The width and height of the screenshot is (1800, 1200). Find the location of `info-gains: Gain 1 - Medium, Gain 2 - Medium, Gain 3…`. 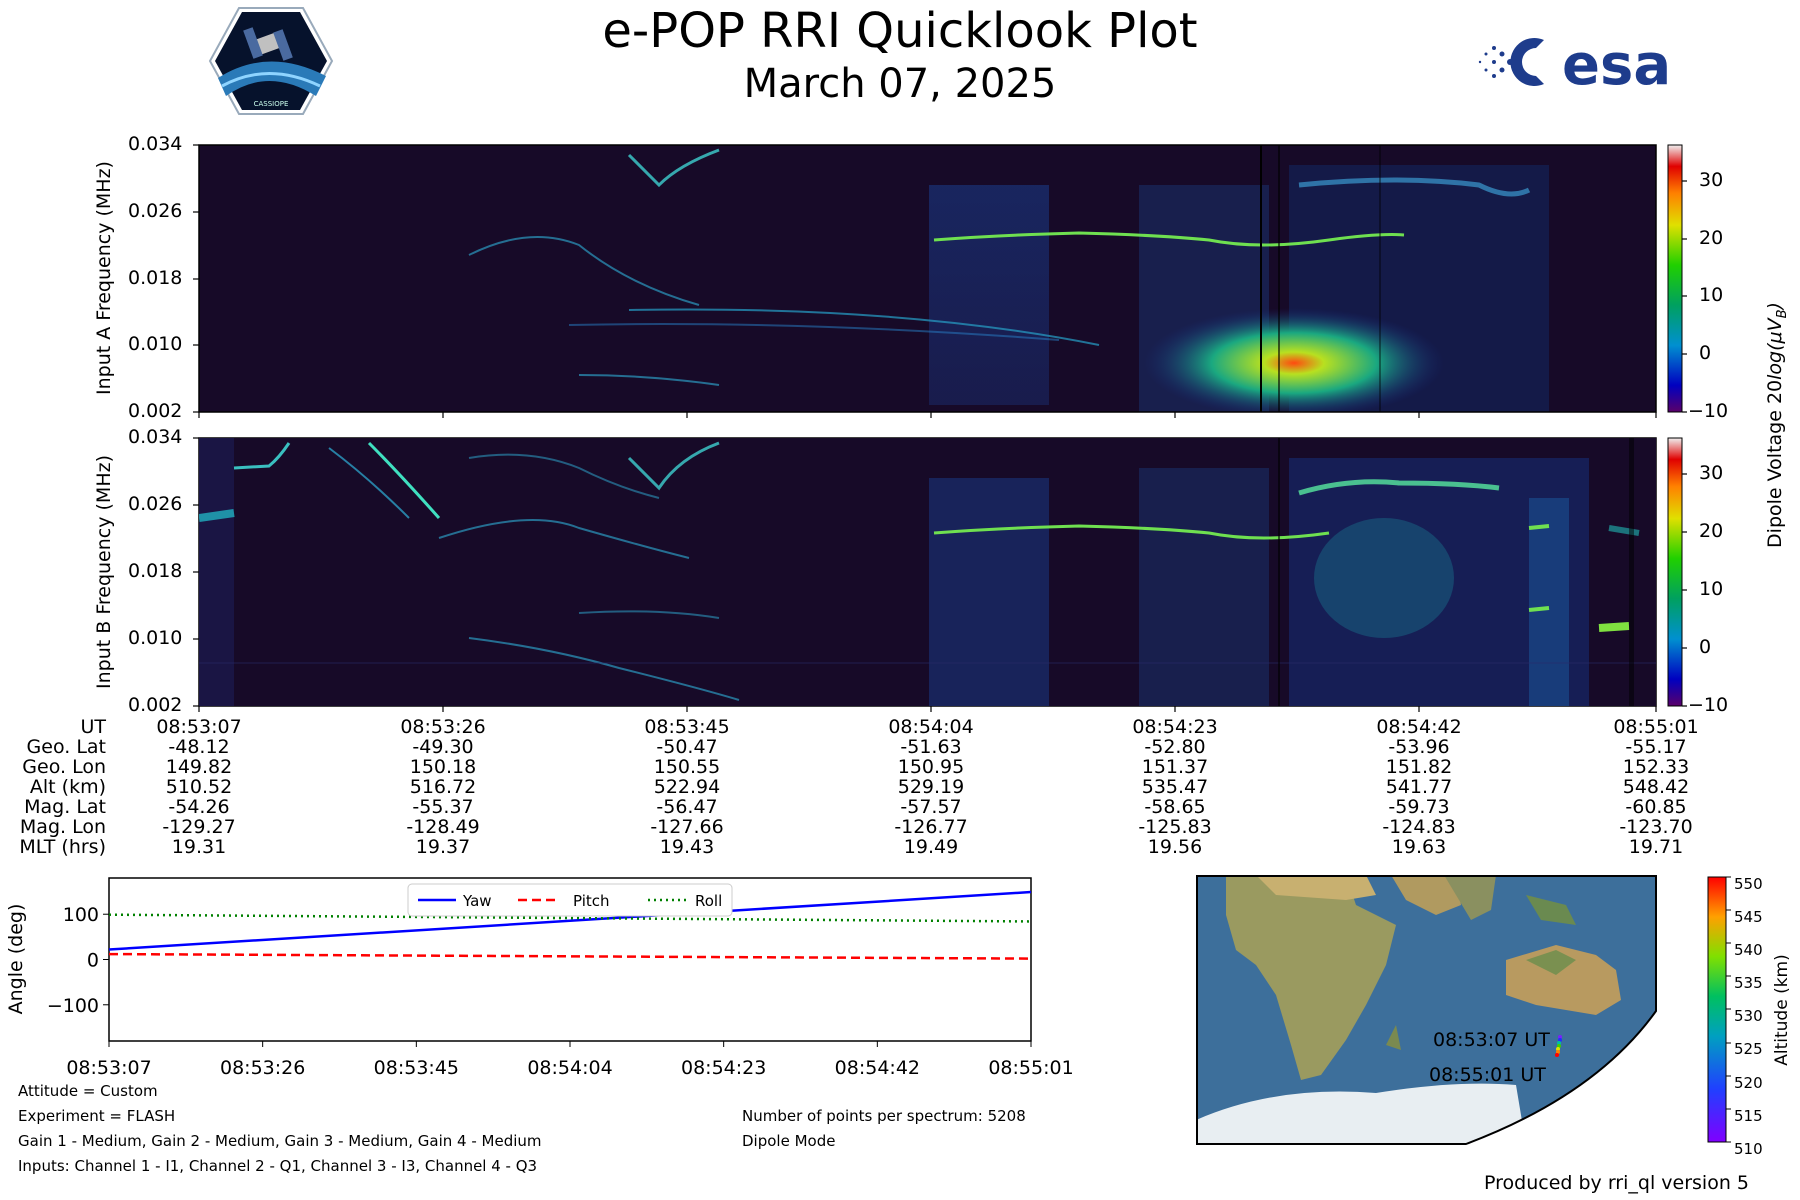

info-gains: Gain 1 - Medium, Gain 2 - Medium, Gain 3… is located at coordinates (280, 1141).